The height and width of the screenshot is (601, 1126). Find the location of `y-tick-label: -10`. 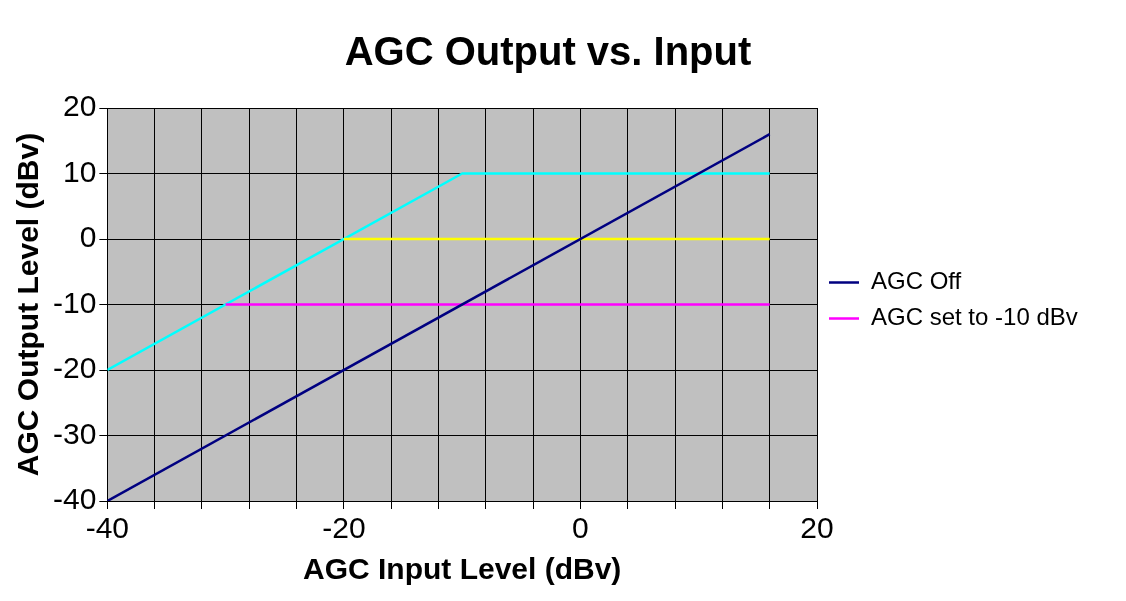

y-tick-label: -10 is located at coordinates (75, 302).